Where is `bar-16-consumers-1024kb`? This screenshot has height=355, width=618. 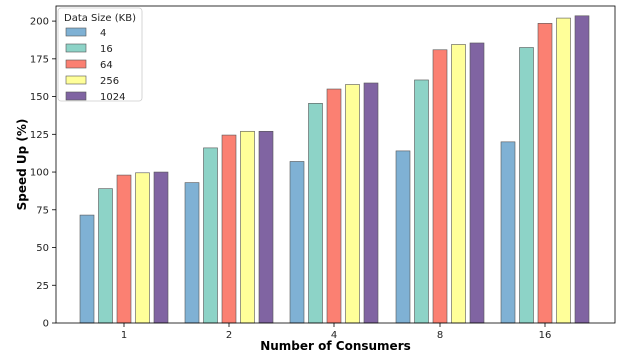 bar-16-consumers-1024kb is located at coordinates (582, 169).